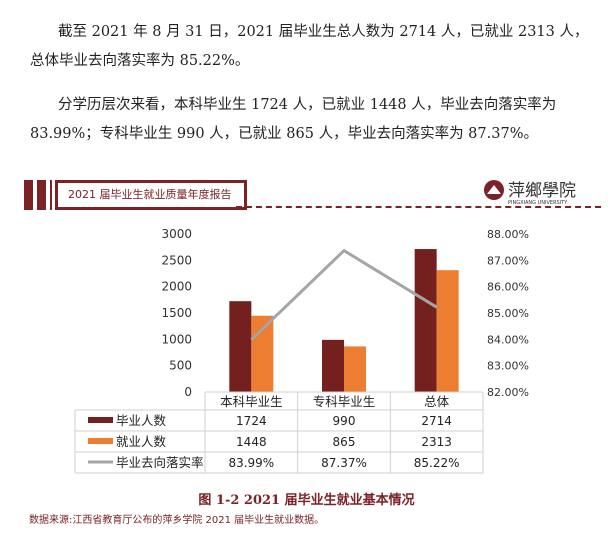 This screenshot has width=613, height=539. I want to click on legend-label: 毕业去向落实率, so click(160, 462).